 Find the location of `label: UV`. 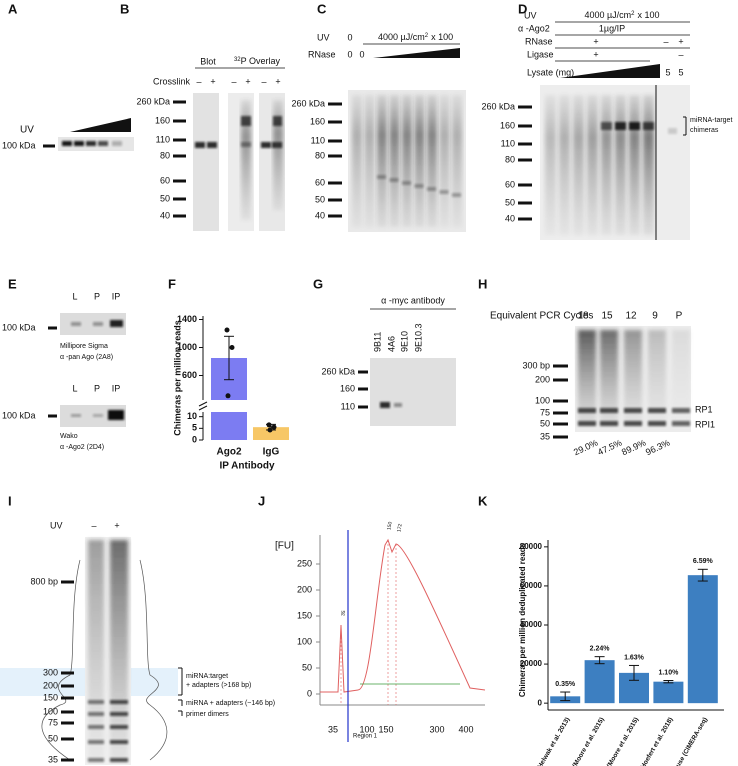

label: UV is located at coordinates (323, 37).